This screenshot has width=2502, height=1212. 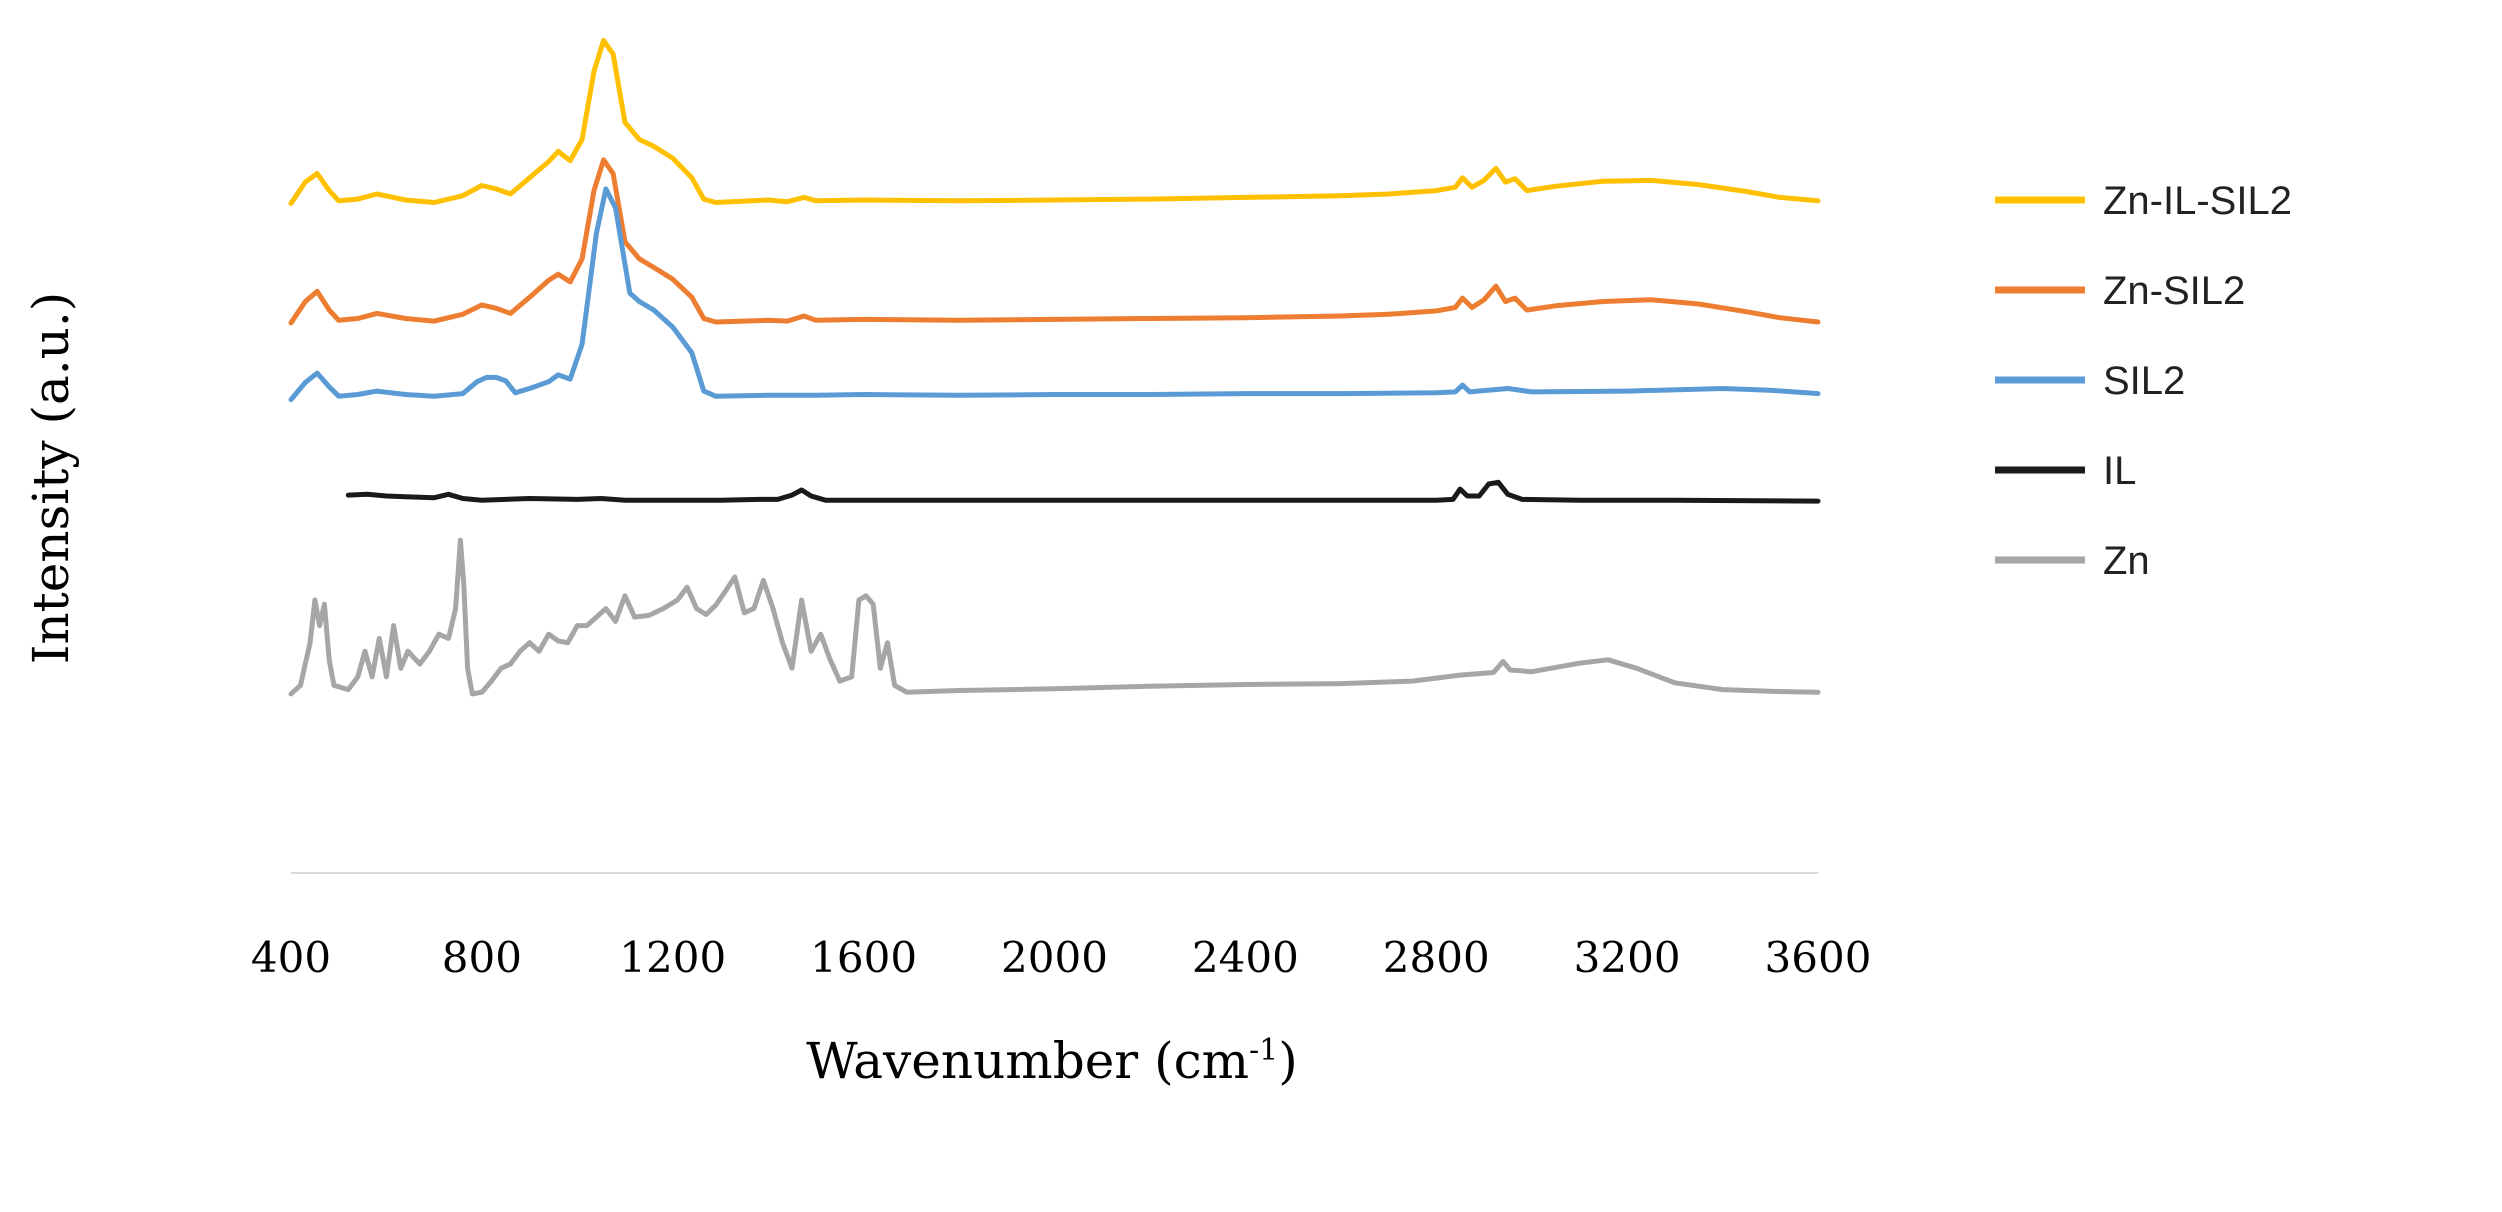 I want to click on x-axis-title-superscript: -1, so click(x=1263, y=1050).